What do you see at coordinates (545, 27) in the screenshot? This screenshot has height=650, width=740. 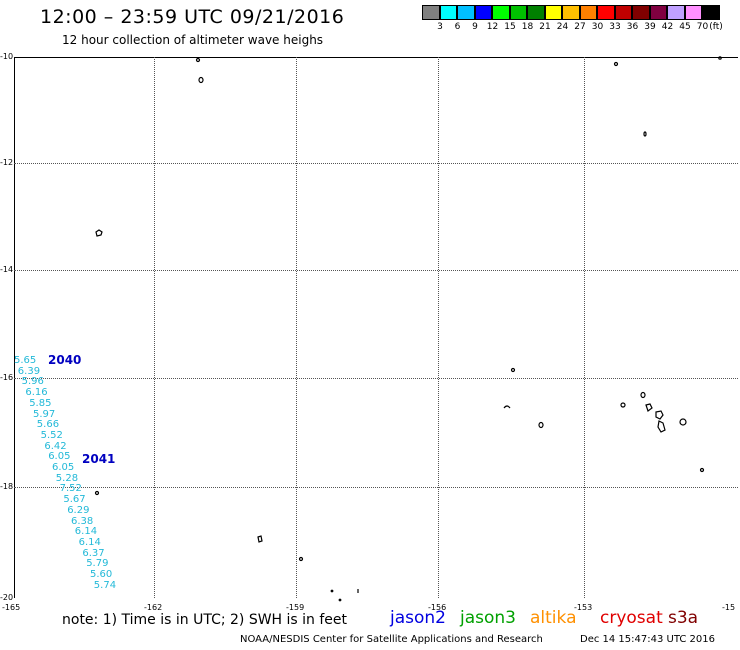 I see `color-scale-label: 21` at bounding box center [545, 27].